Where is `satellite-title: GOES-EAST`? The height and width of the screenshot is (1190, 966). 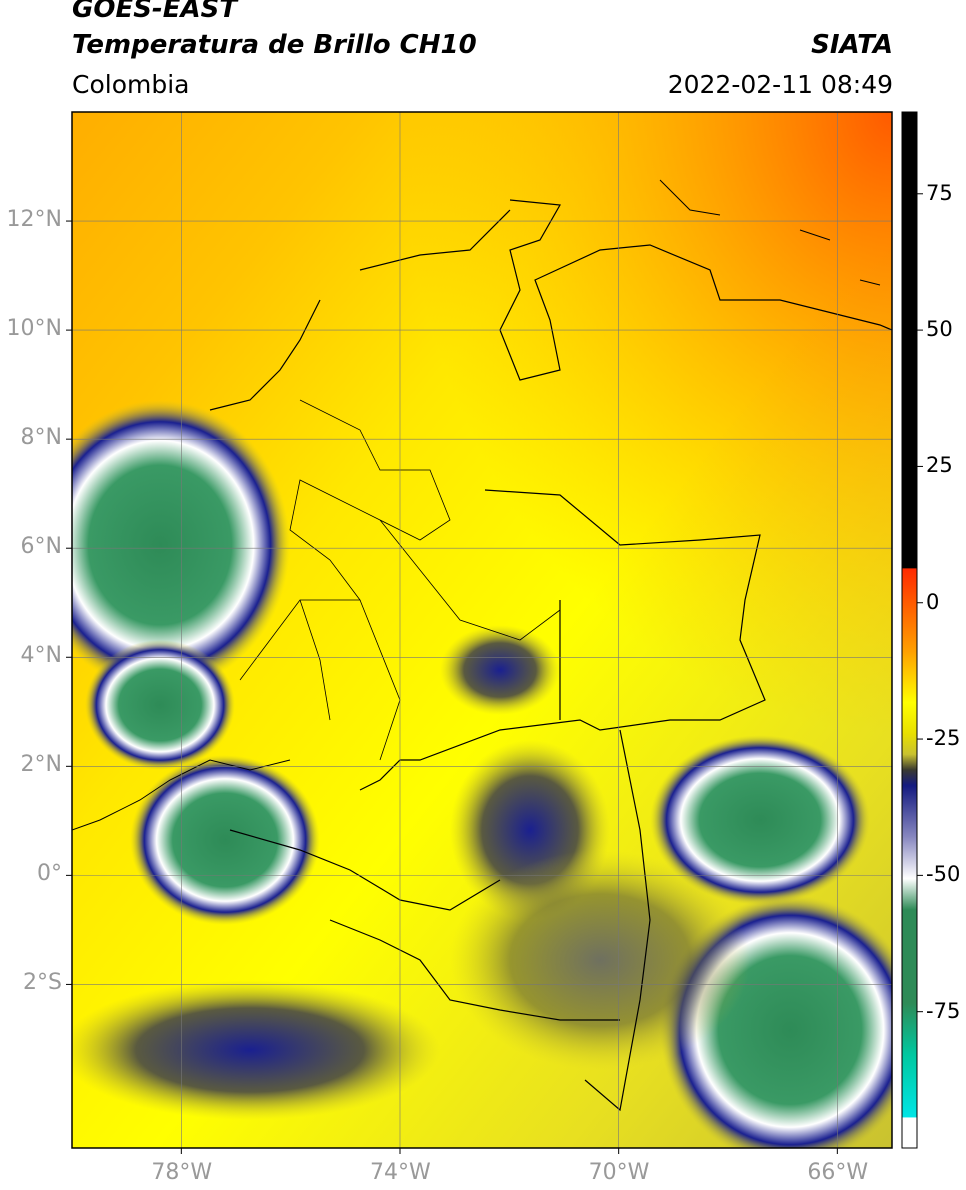
satellite-title: GOES-EAST is located at coordinates (155, 12).